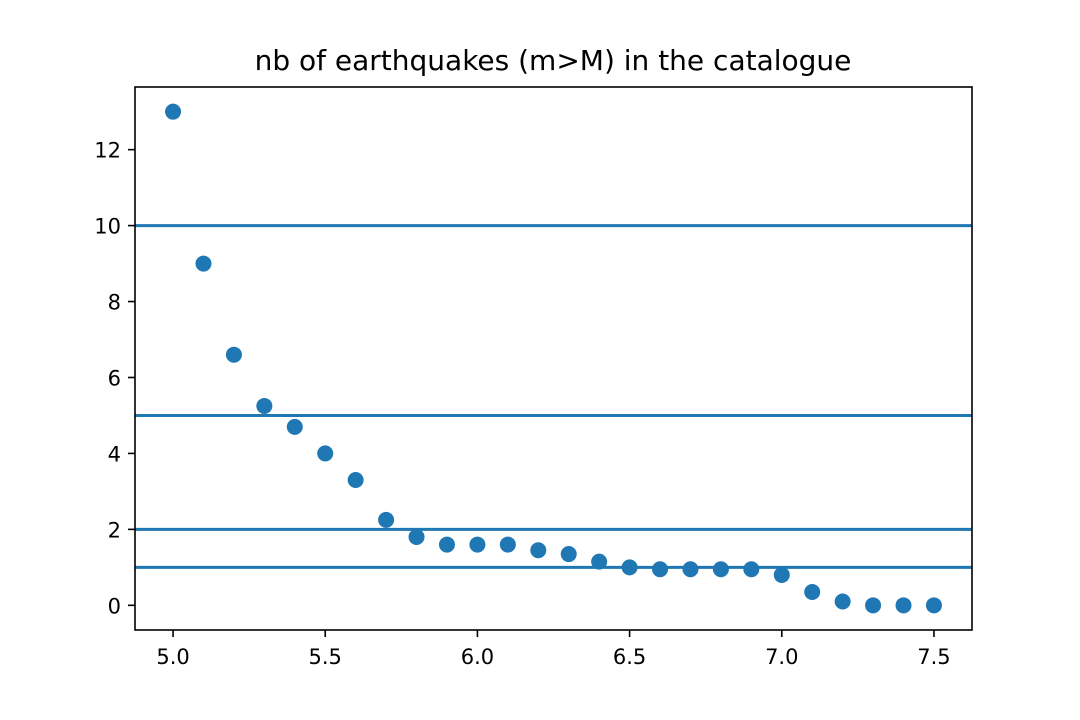 The width and height of the screenshot is (1080, 720). Describe the element at coordinates (107, 227) in the screenshot. I see `y-tick-label: 10` at that location.